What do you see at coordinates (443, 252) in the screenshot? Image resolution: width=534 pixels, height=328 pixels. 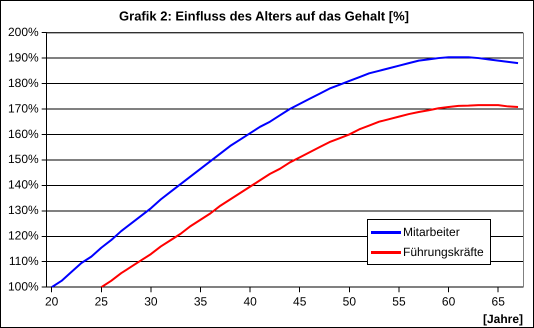 I see `legend-label: Führungskräfte` at bounding box center [443, 252].